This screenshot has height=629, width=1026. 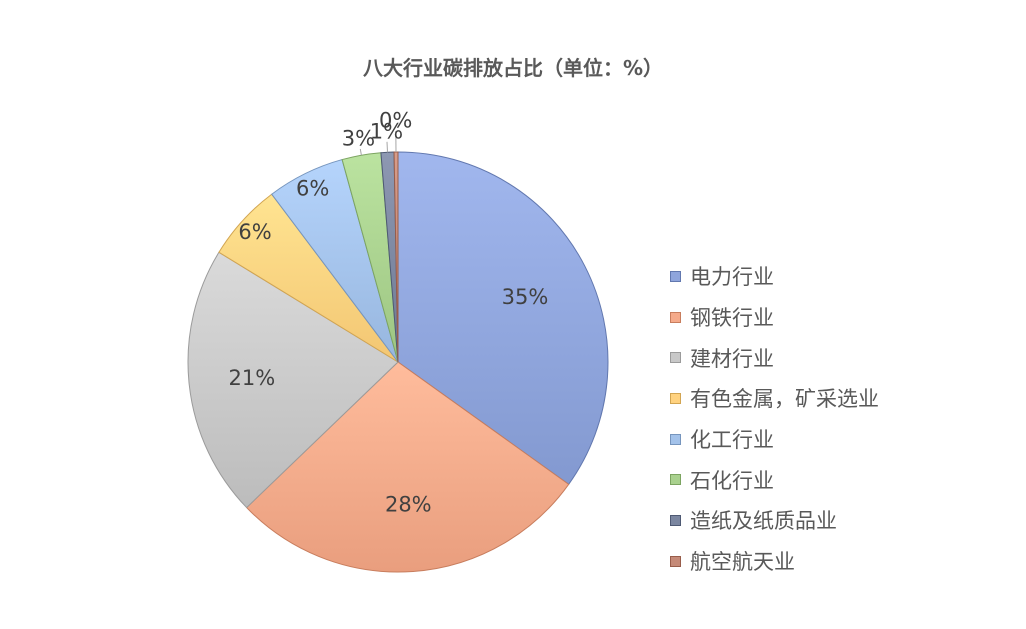 I want to click on chart-title: 八大行业碳排放占比（单位：%）, so click(x=513, y=68).